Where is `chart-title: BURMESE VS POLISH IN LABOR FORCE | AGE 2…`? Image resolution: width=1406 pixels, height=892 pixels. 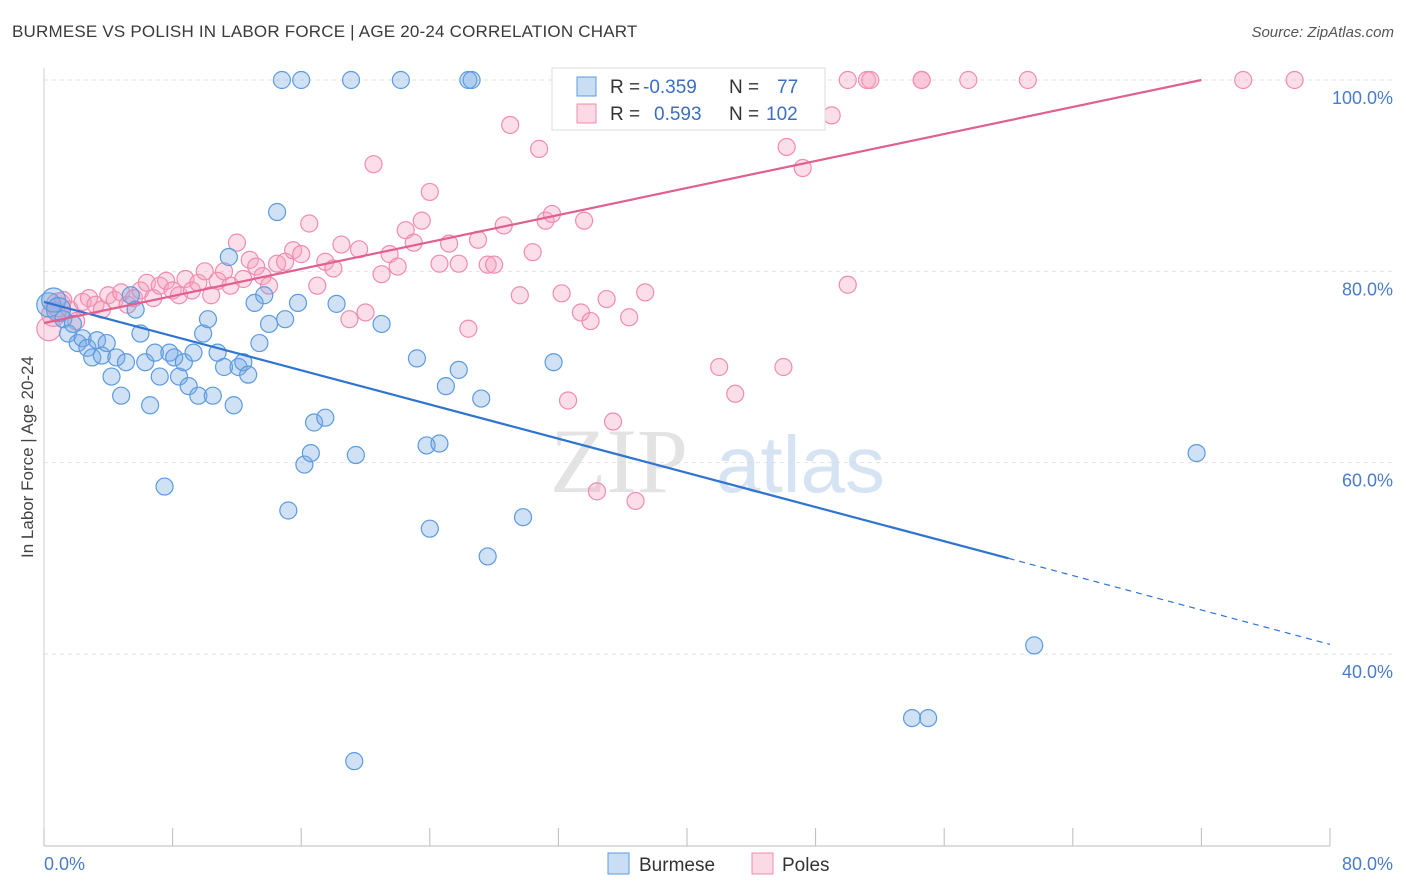 chart-title: BURMESE VS POLISH IN LABOR FORCE | AGE 2… is located at coordinates (325, 31).